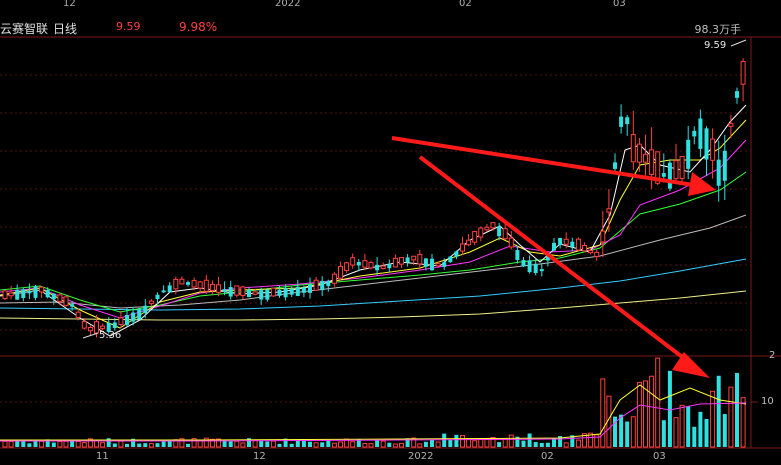 This screenshot has width=781, height=465. Describe the element at coordinates (373, 422) in the screenshot. I see `volume-ma10-line` at that location.